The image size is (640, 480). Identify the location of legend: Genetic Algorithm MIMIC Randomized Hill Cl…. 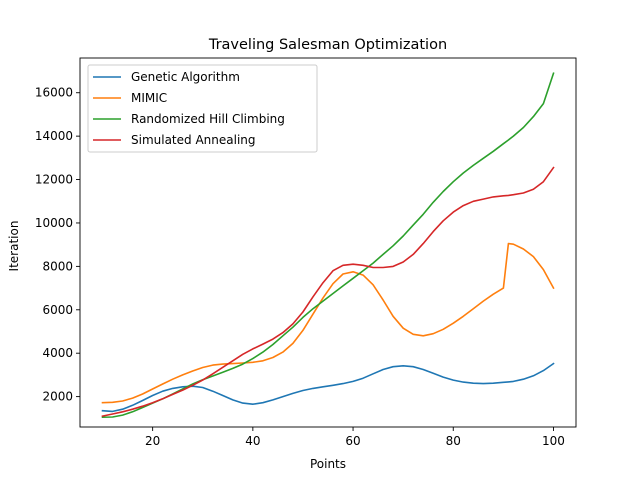
(202, 108).